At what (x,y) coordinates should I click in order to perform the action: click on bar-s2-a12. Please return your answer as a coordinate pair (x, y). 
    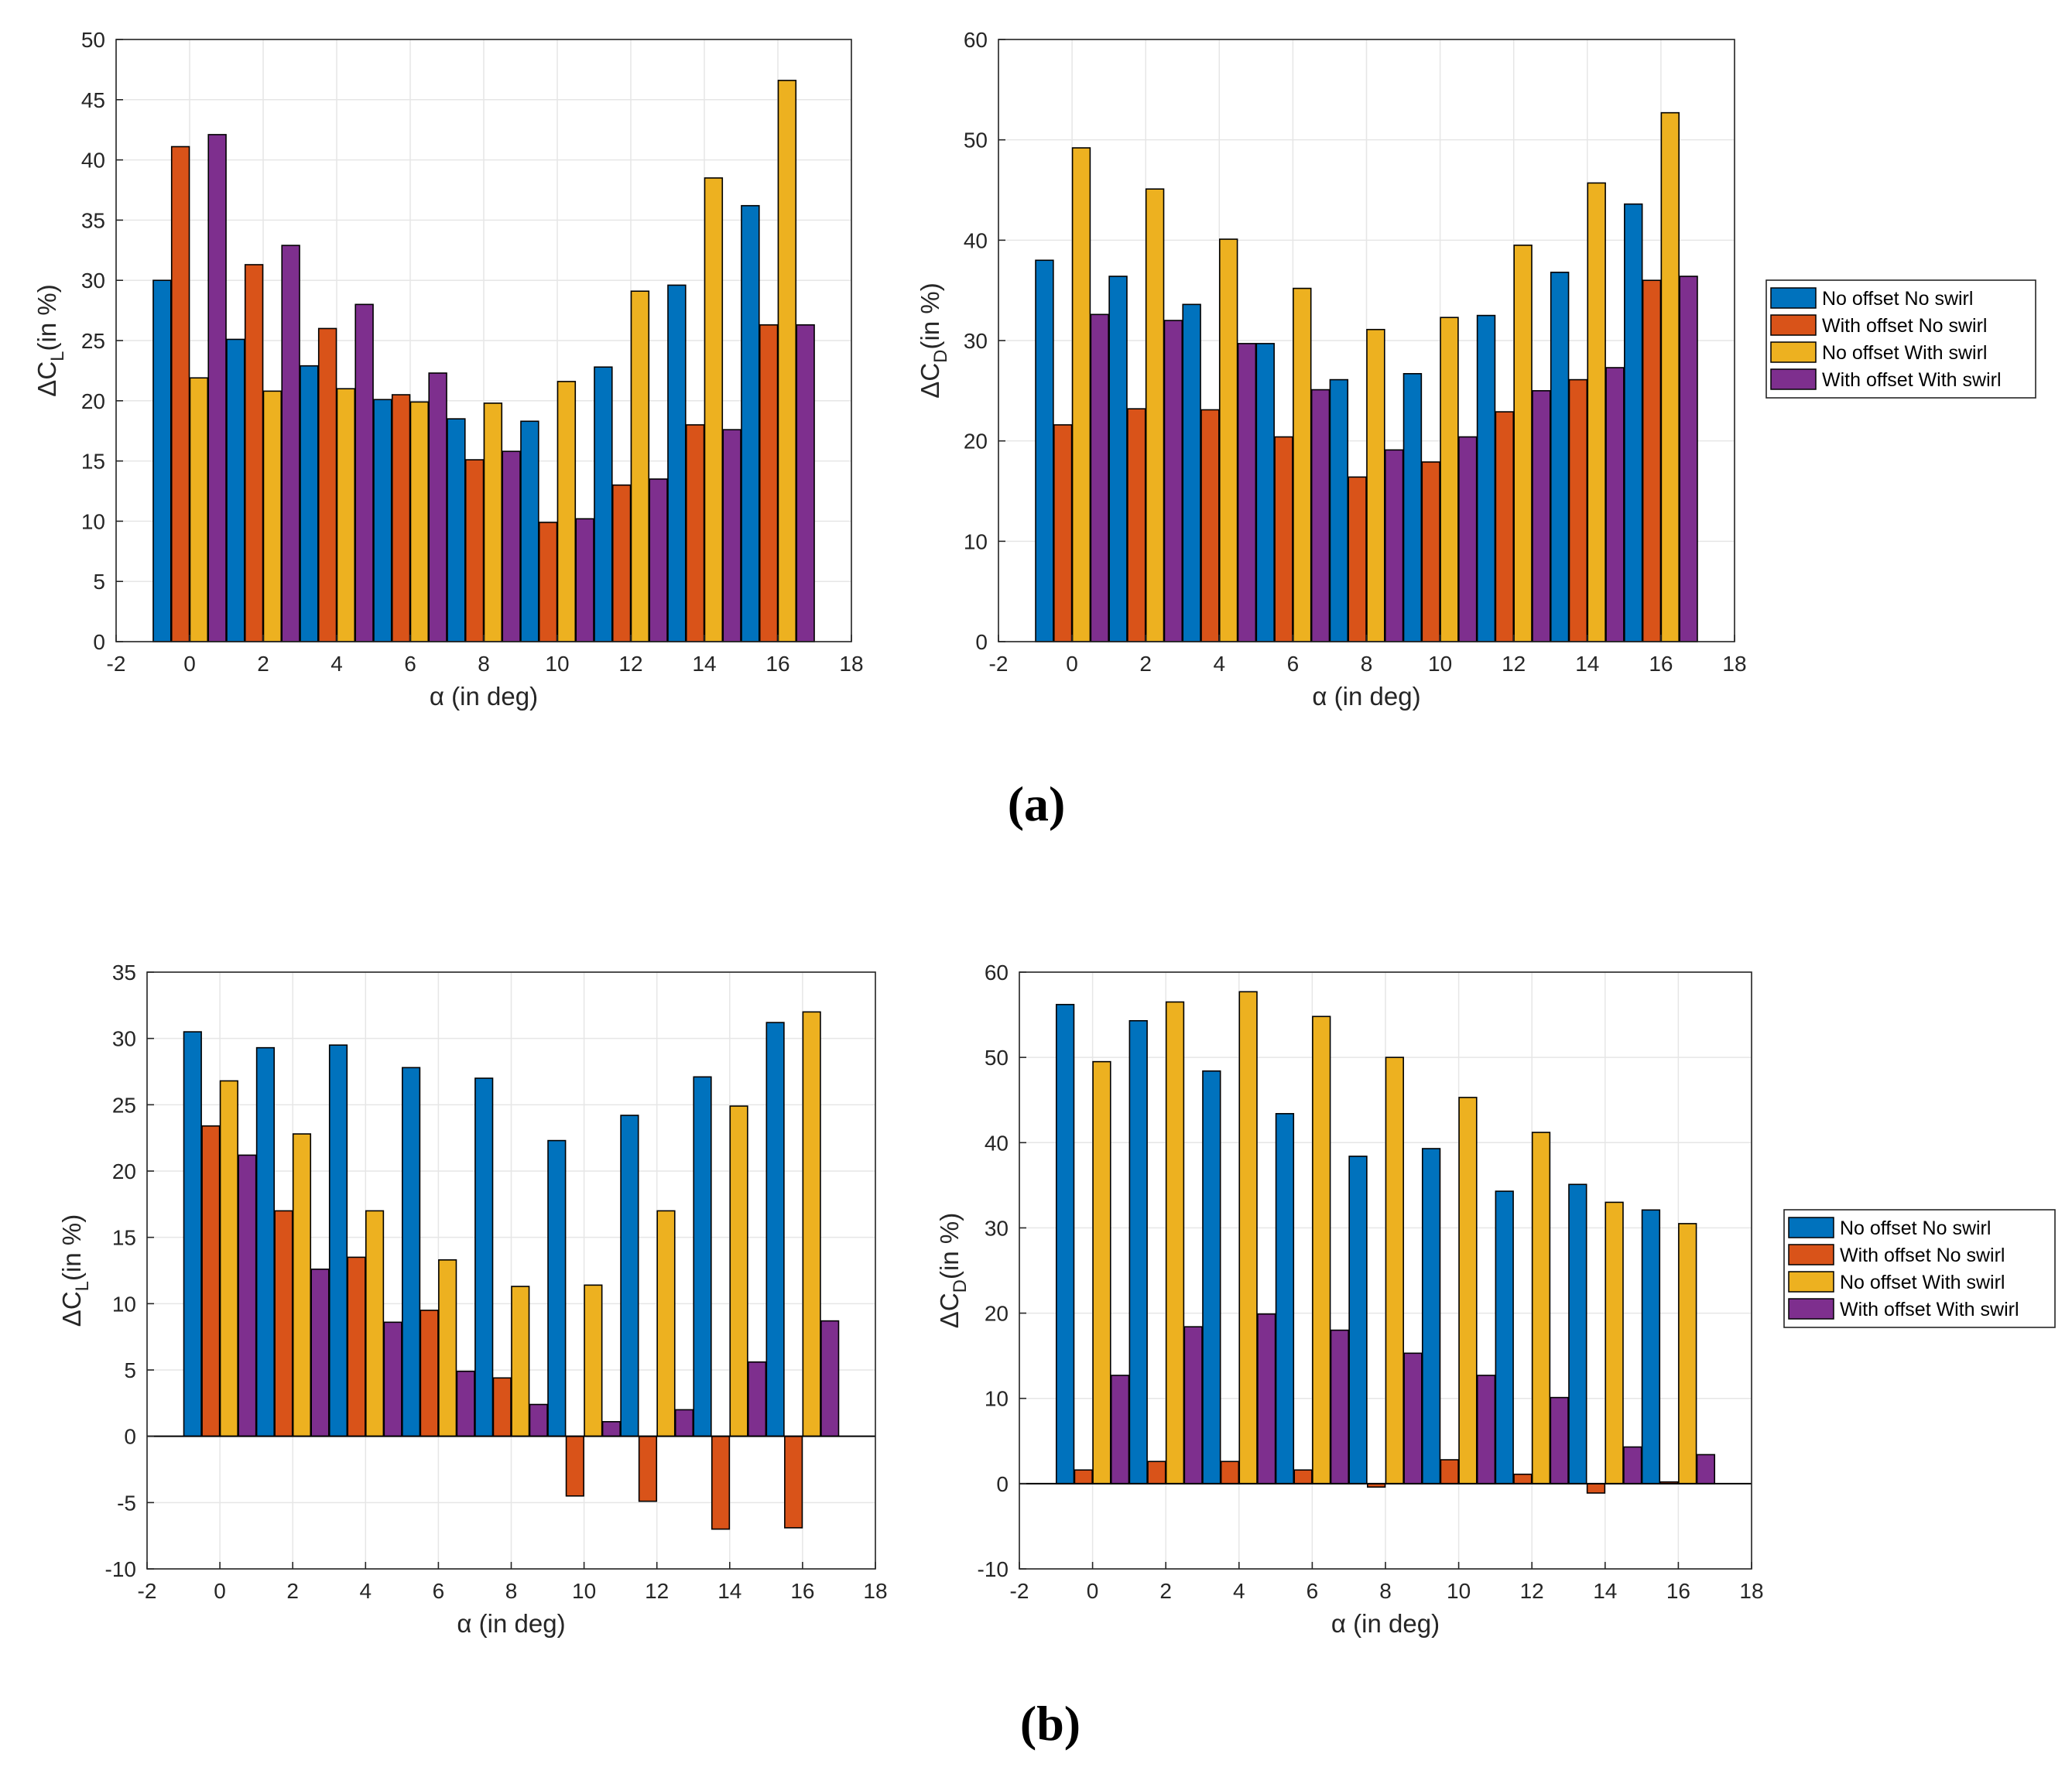
    Looking at the image, I should click on (648, 1468).